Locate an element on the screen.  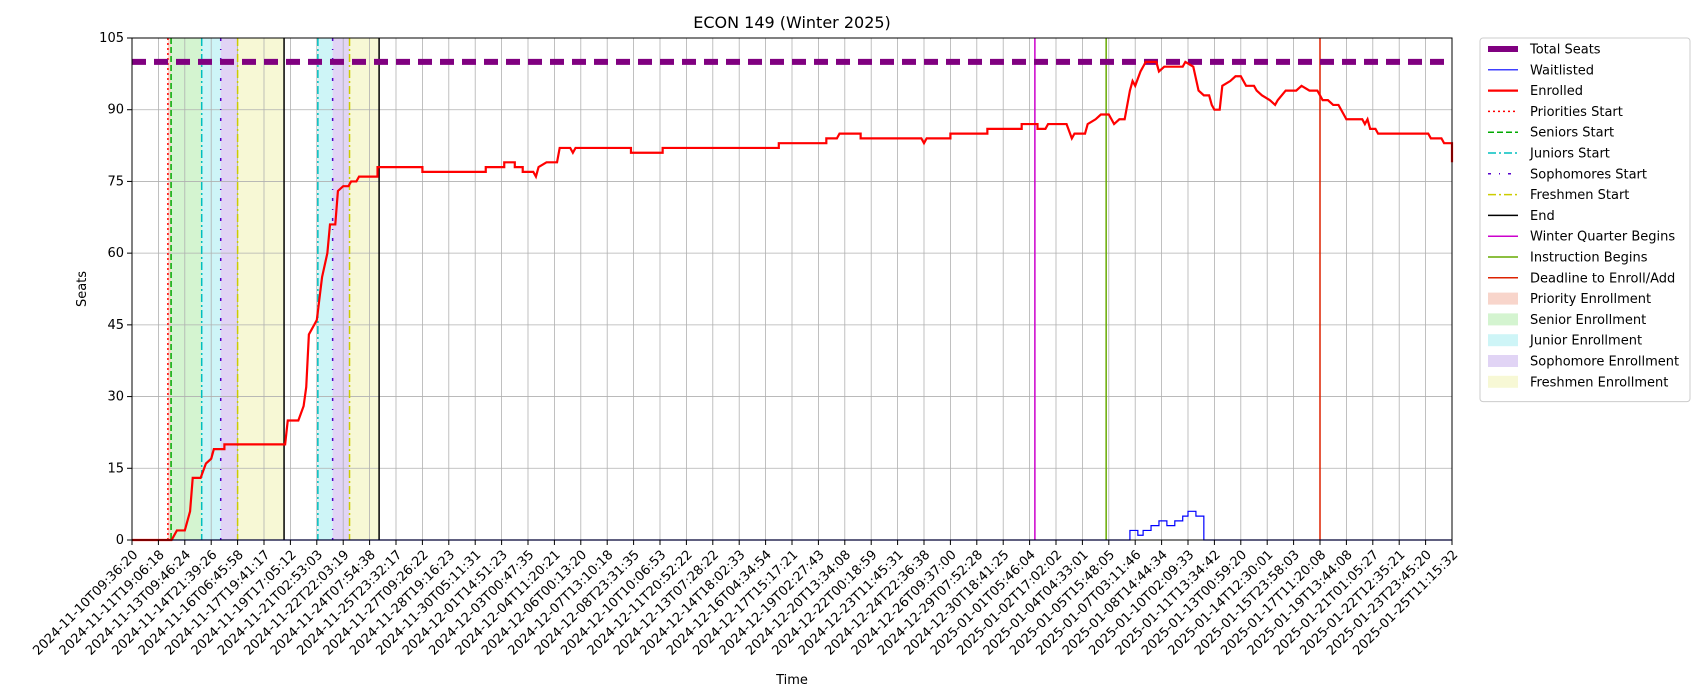
chart-title: ECON 149 (Winter 2025) is located at coordinates (792, 22).